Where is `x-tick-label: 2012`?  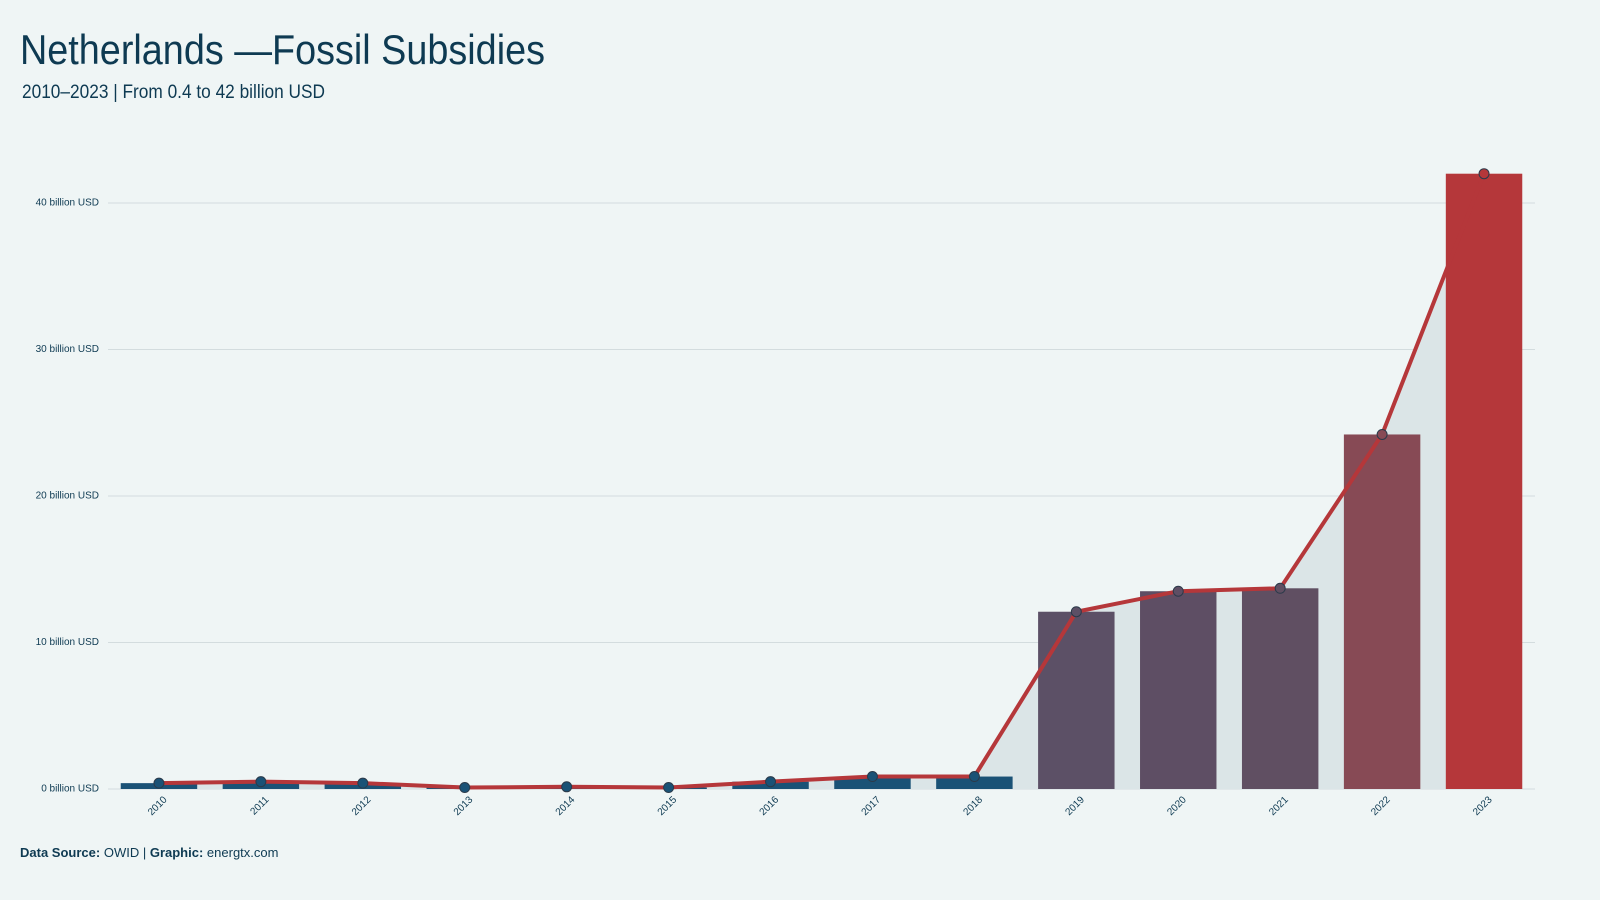 x-tick-label: 2012 is located at coordinates (362, 806).